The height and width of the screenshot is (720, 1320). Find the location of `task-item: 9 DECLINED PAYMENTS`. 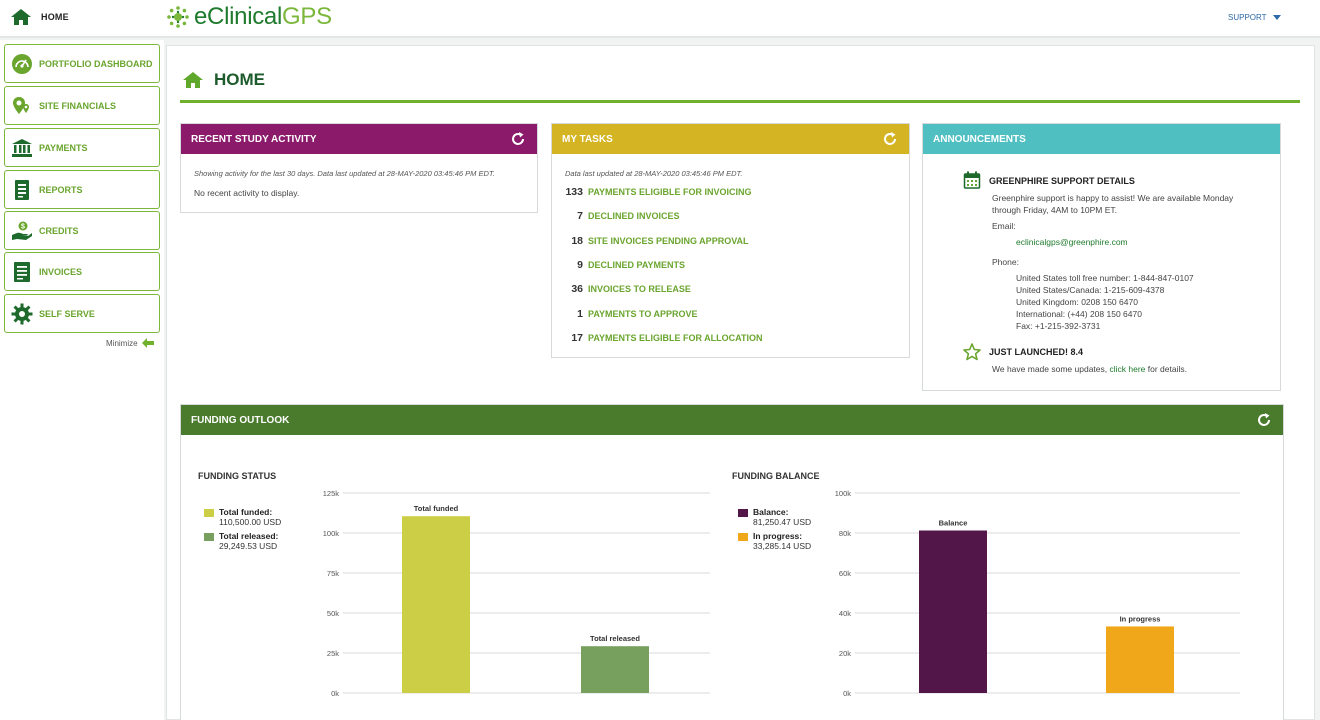

task-item: 9 DECLINED PAYMENTS is located at coordinates (727, 265).